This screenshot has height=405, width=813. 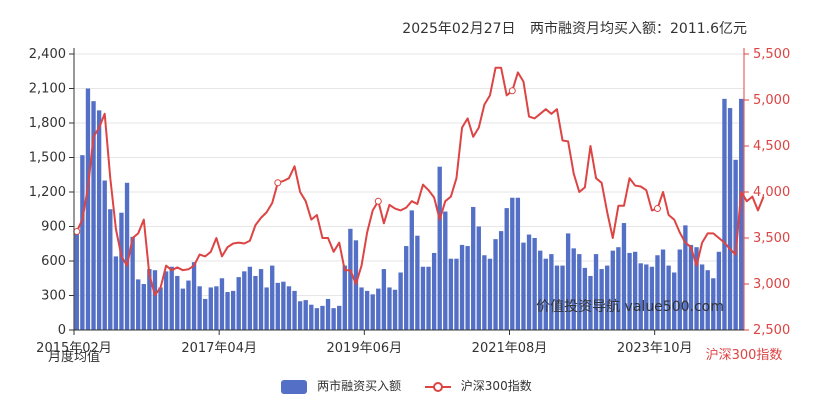 I want to click on left-axis-tick-label: 900, so click(x=53, y=227).